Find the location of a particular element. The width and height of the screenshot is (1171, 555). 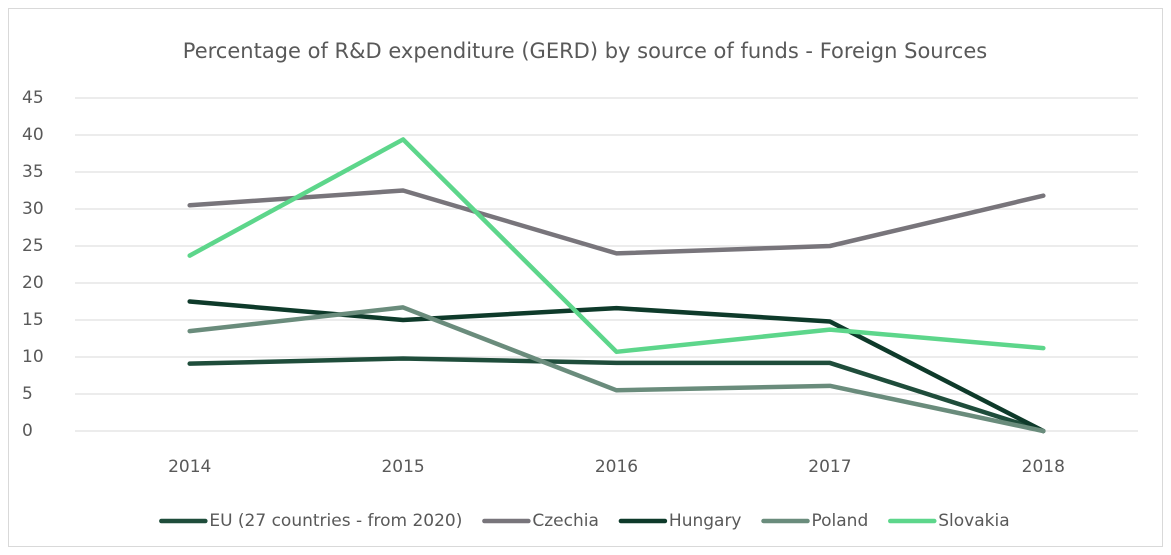

y-tick-label: 20 is located at coordinates (33, 283).